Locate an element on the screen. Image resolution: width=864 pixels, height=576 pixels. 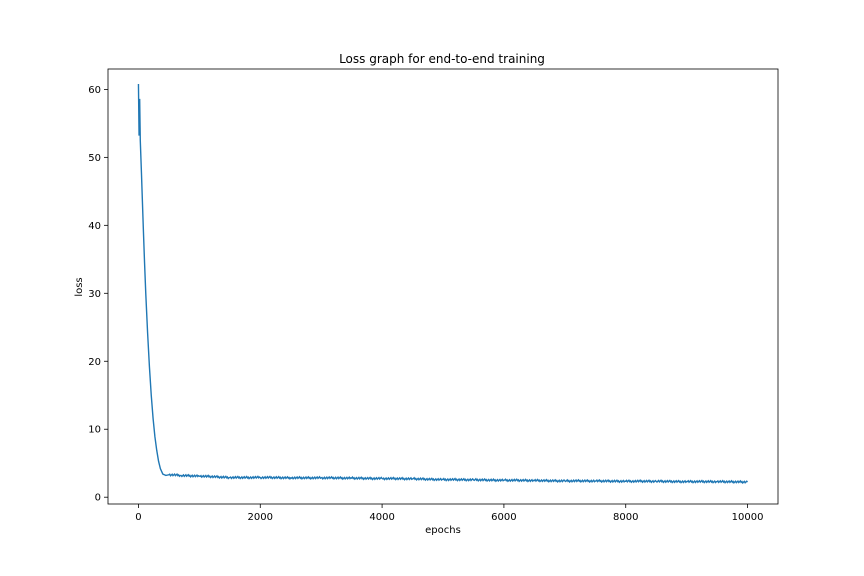
y-tick-label: 60 is located at coordinates (94, 90).